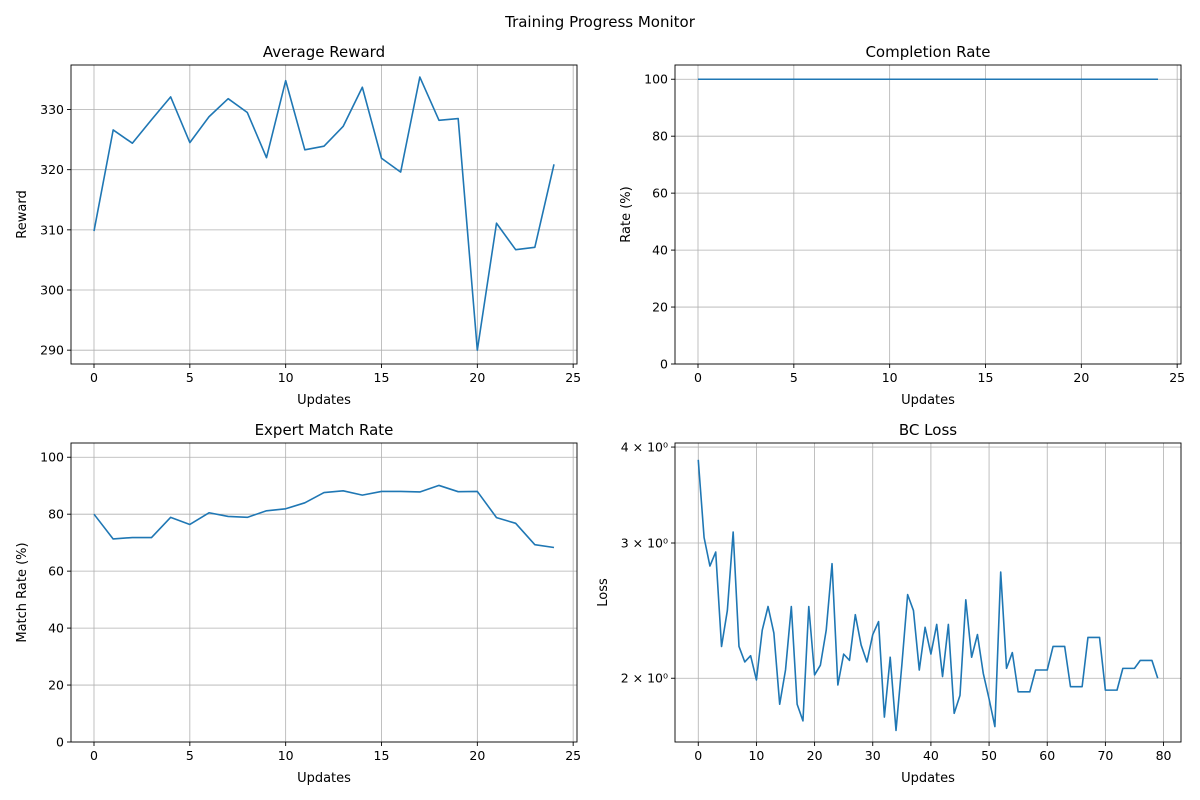 The height and width of the screenshot is (800, 1200). What do you see at coordinates (56, 571) in the screenshot?
I see `chart-3-y-tick-label-3: 60` at bounding box center [56, 571].